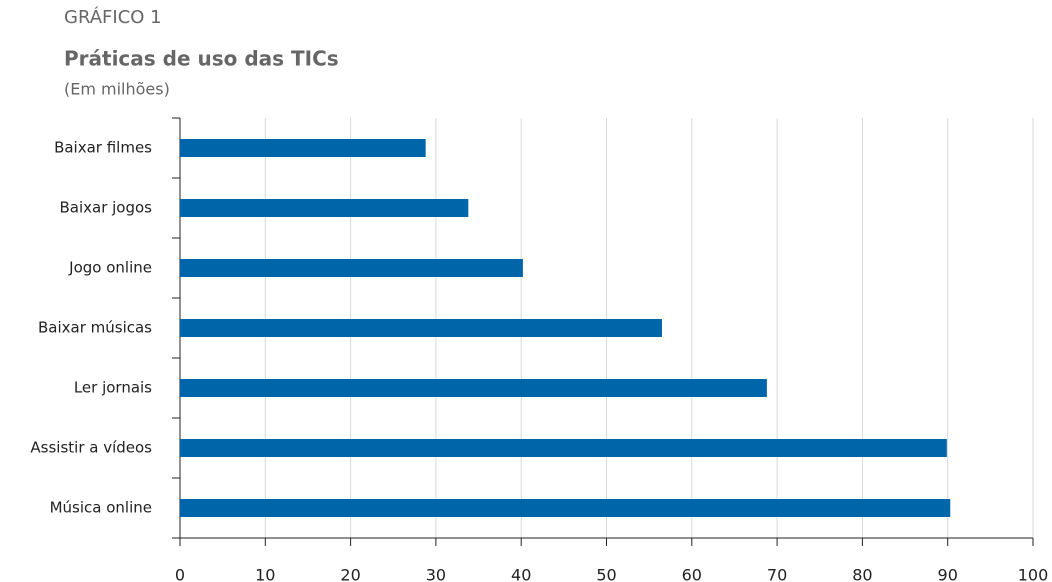 The width and height of the screenshot is (1052, 582). What do you see at coordinates (91, 448) in the screenshot?
I see `y-tick-label: Assistir a vídeos` at bounding box center [91, 448].